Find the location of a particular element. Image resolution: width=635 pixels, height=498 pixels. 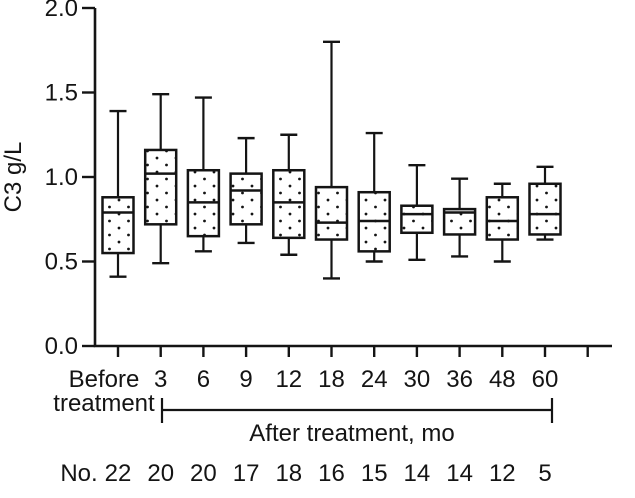

x-tick-label: 12 is located at coordinates (288, 379).